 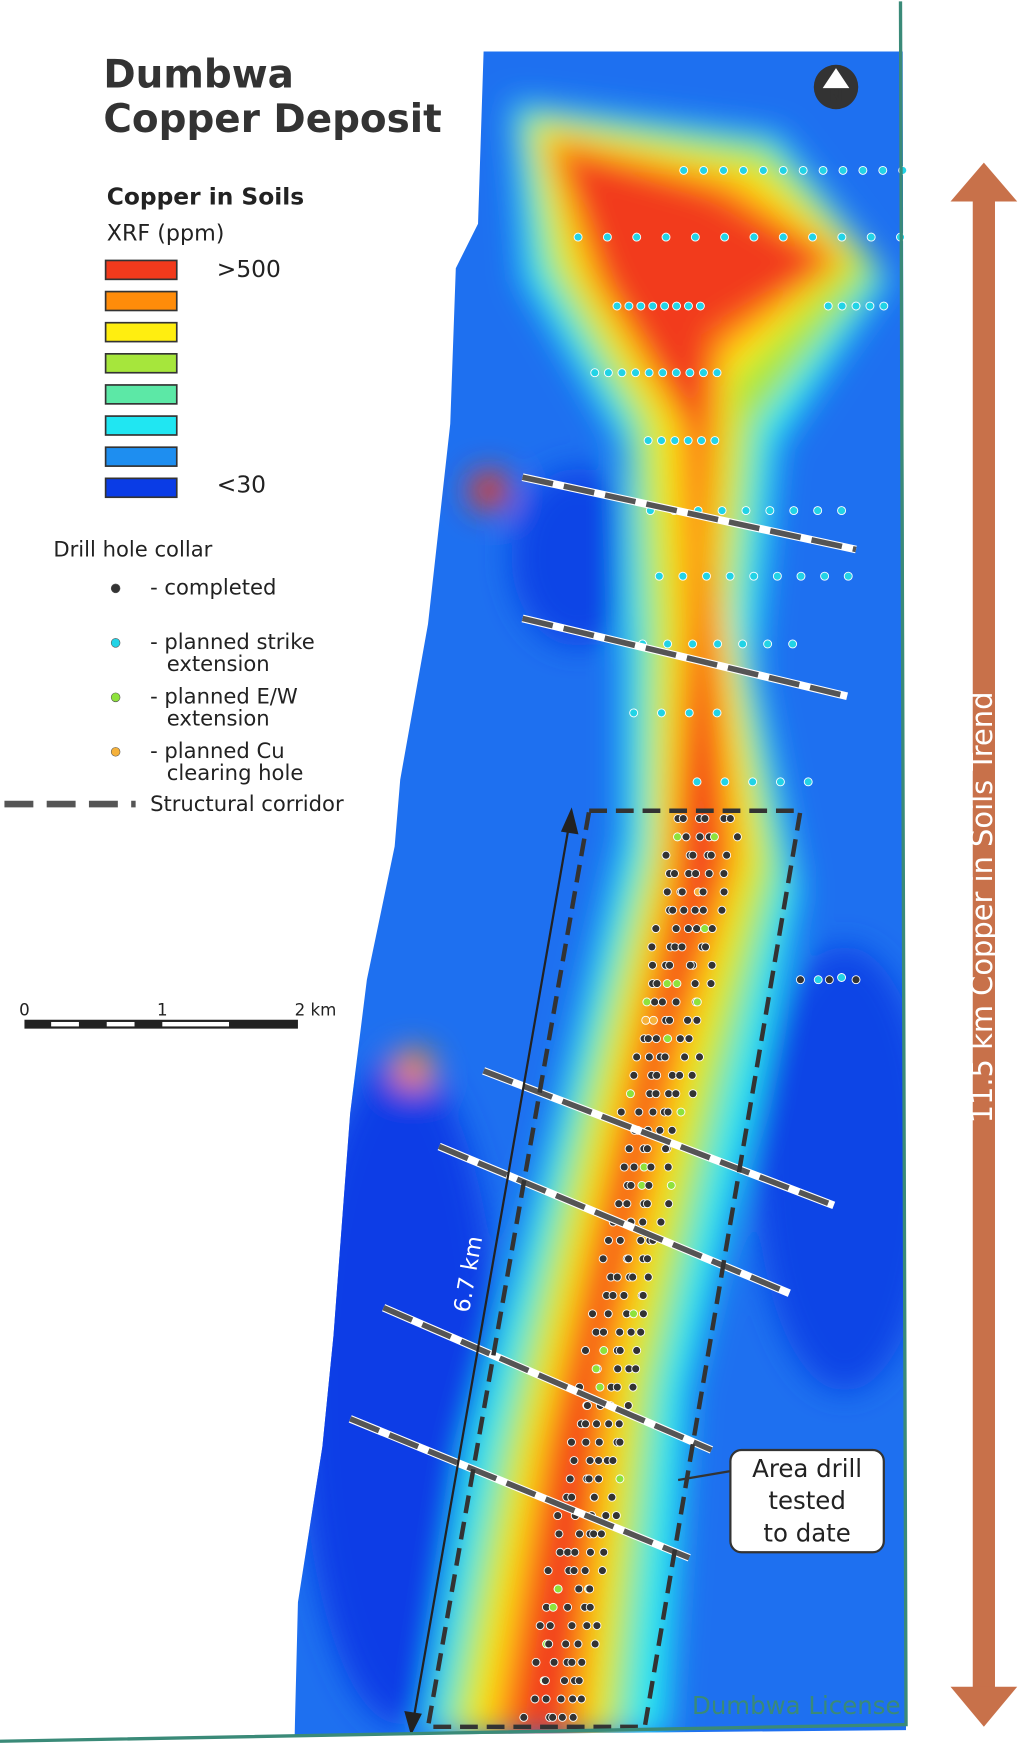 What do you see at coordinates (807, 1468) in the screenshot?
I see `callout-line: Area drill` at bounding box center [807, 1468].